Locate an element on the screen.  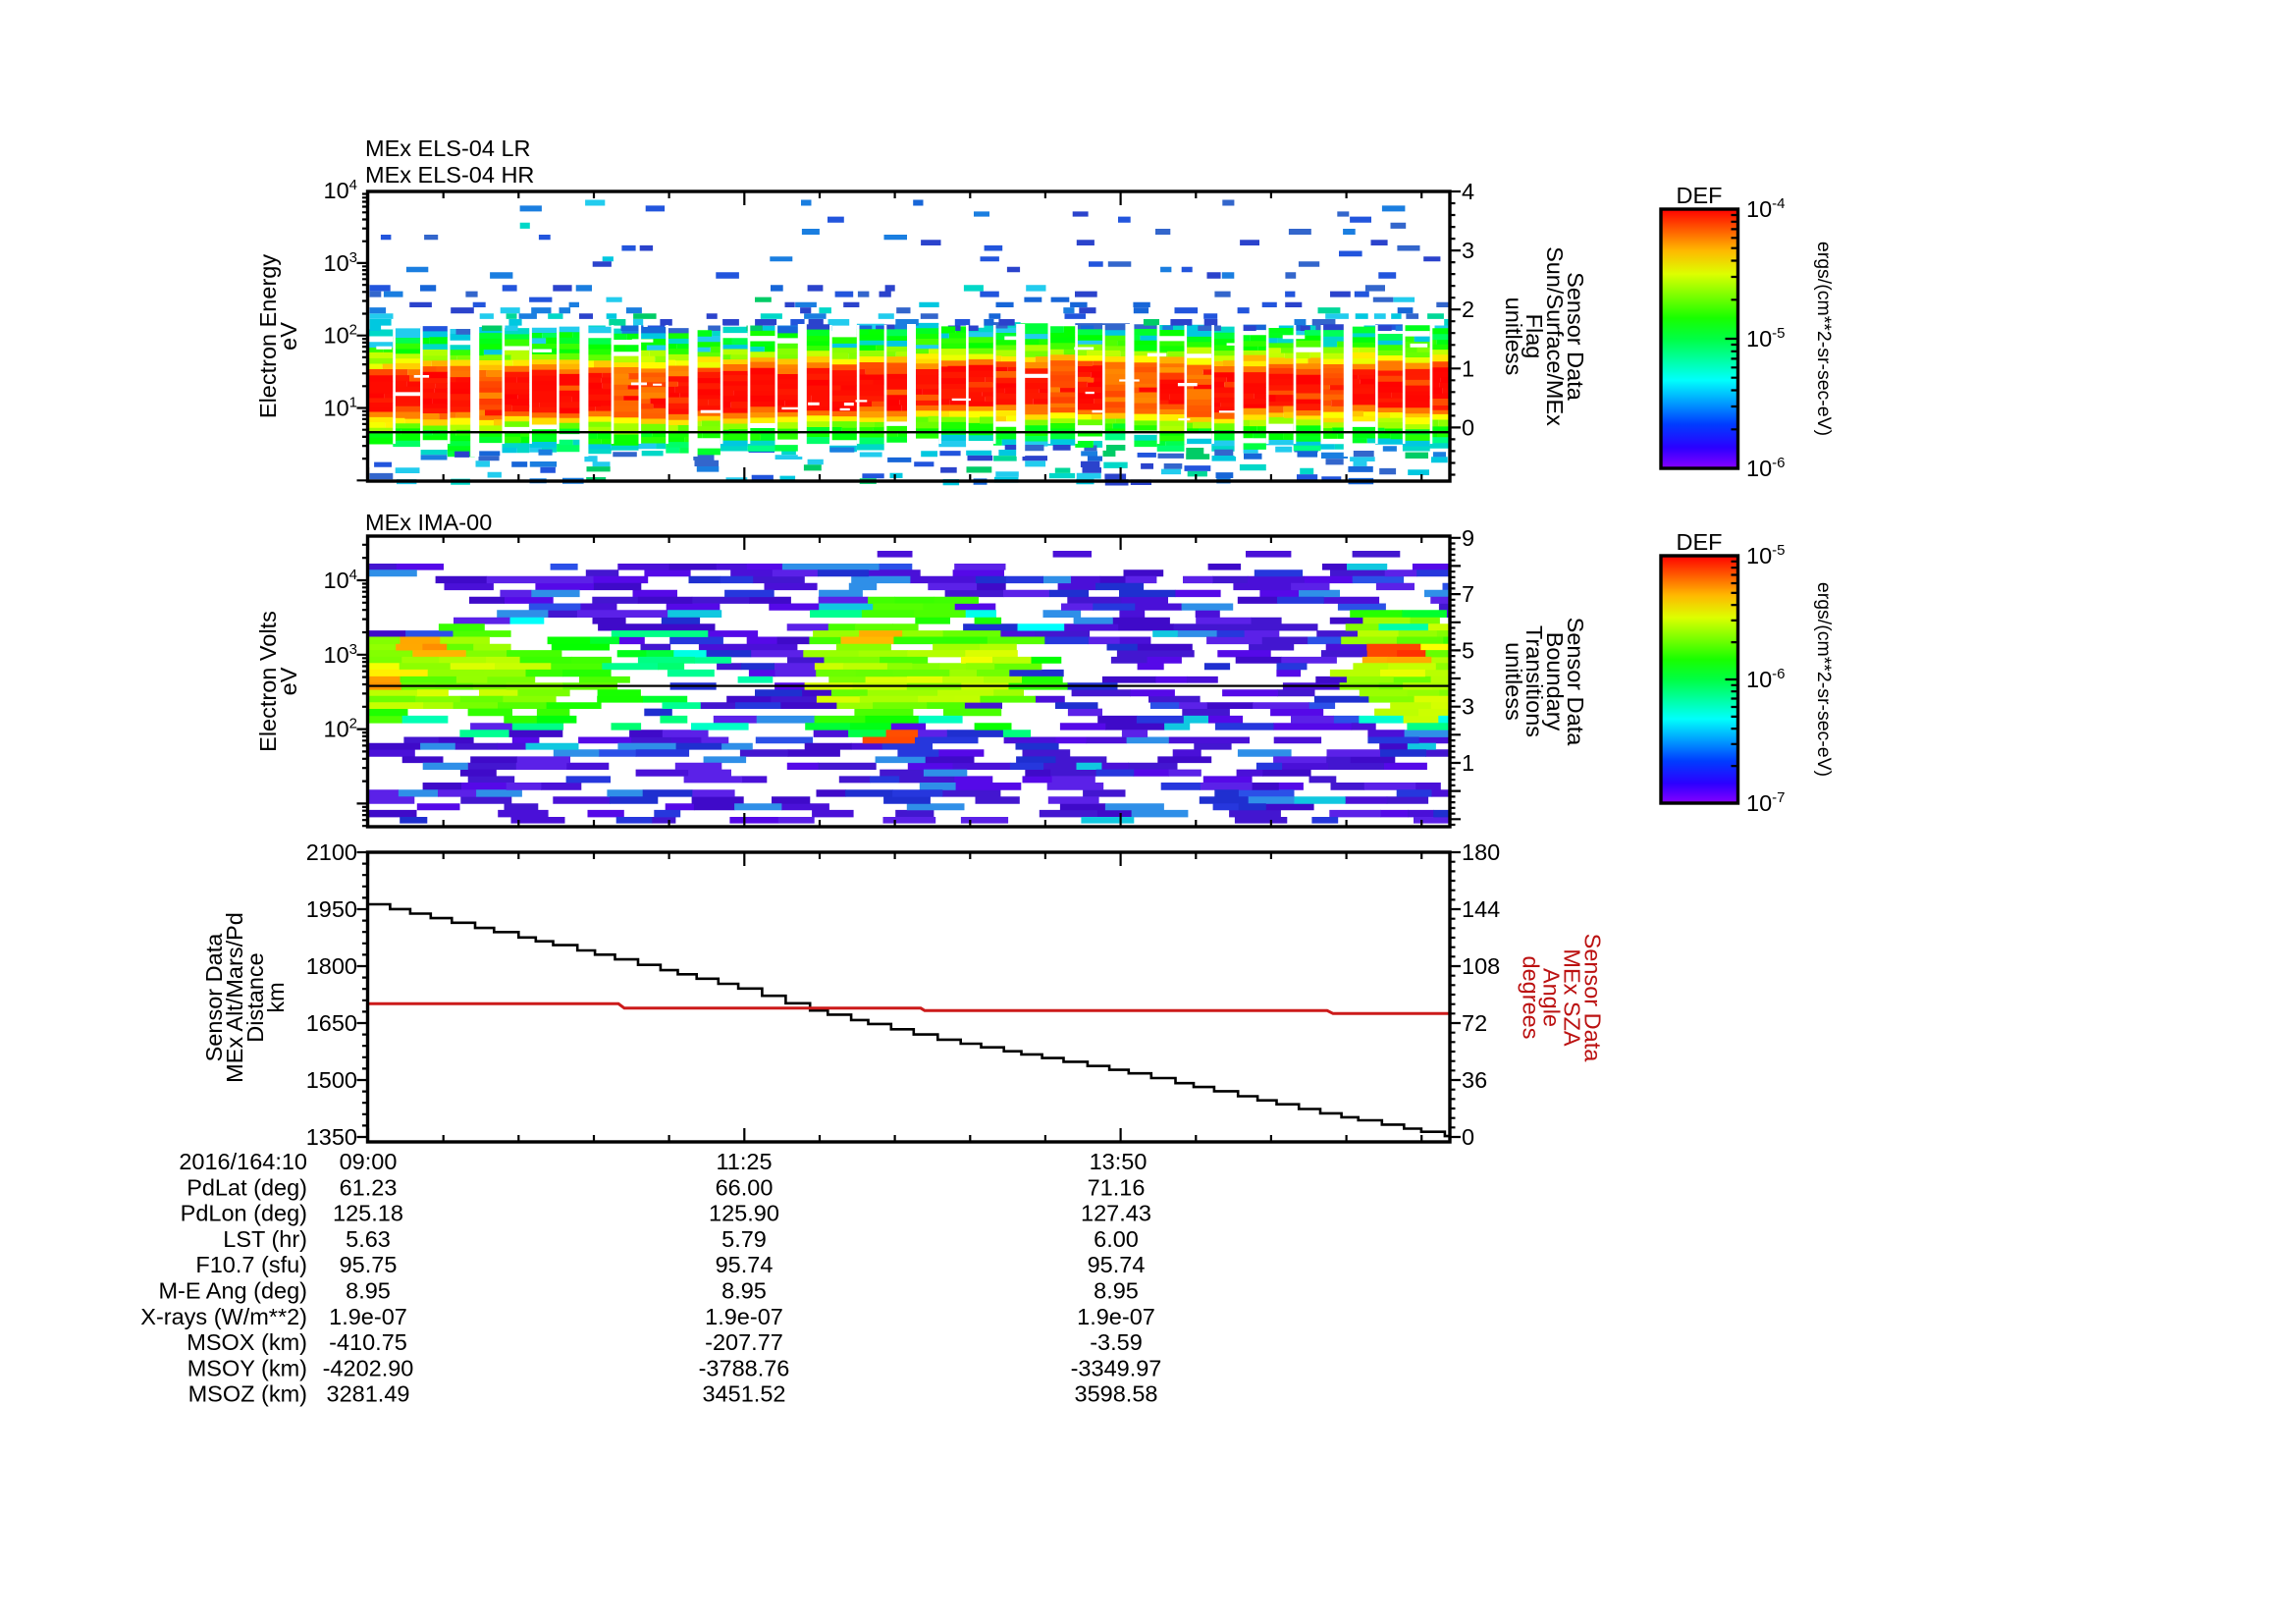
svg-text: 1650 is located at coordinates (331, 1023).